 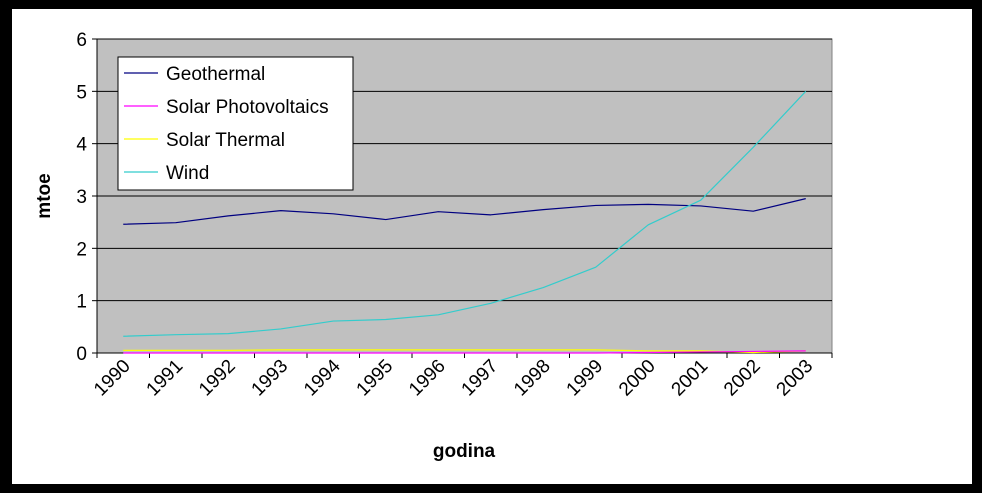 I want to click on y-tick-label: 4, so click(x=81, y=145).